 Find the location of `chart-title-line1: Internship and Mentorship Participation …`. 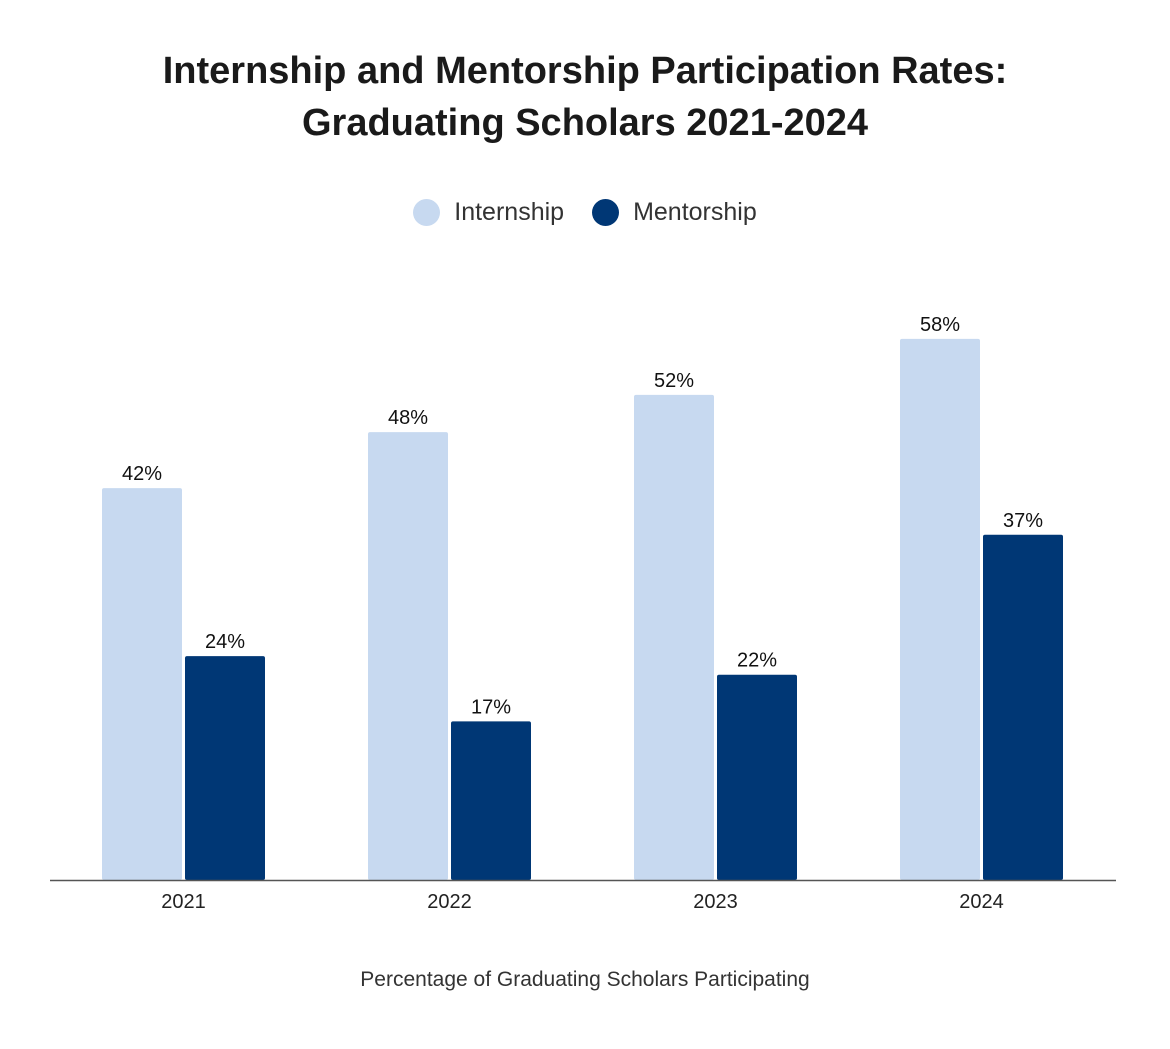

chart-title-line1: Internship and Mentorship Participation … is located at coordinates (585, 71).